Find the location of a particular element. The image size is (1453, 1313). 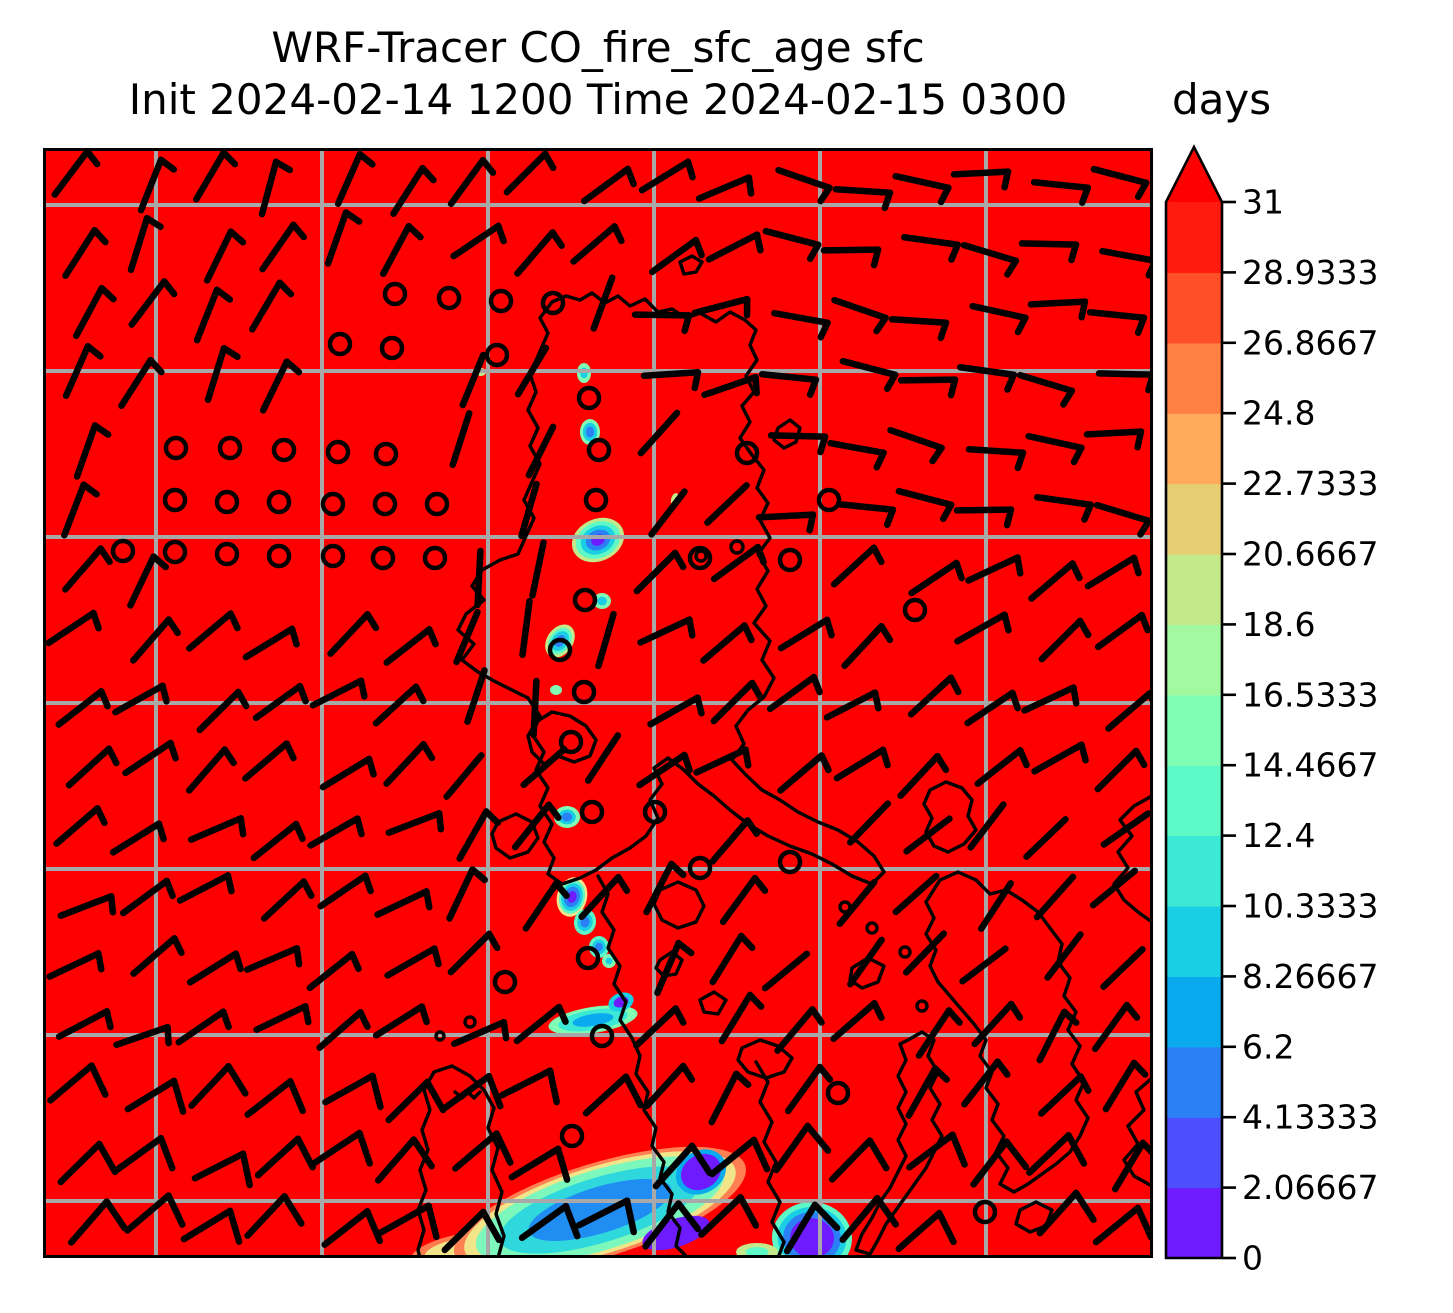

coastline-luzon is located at coordinates (671, 588).